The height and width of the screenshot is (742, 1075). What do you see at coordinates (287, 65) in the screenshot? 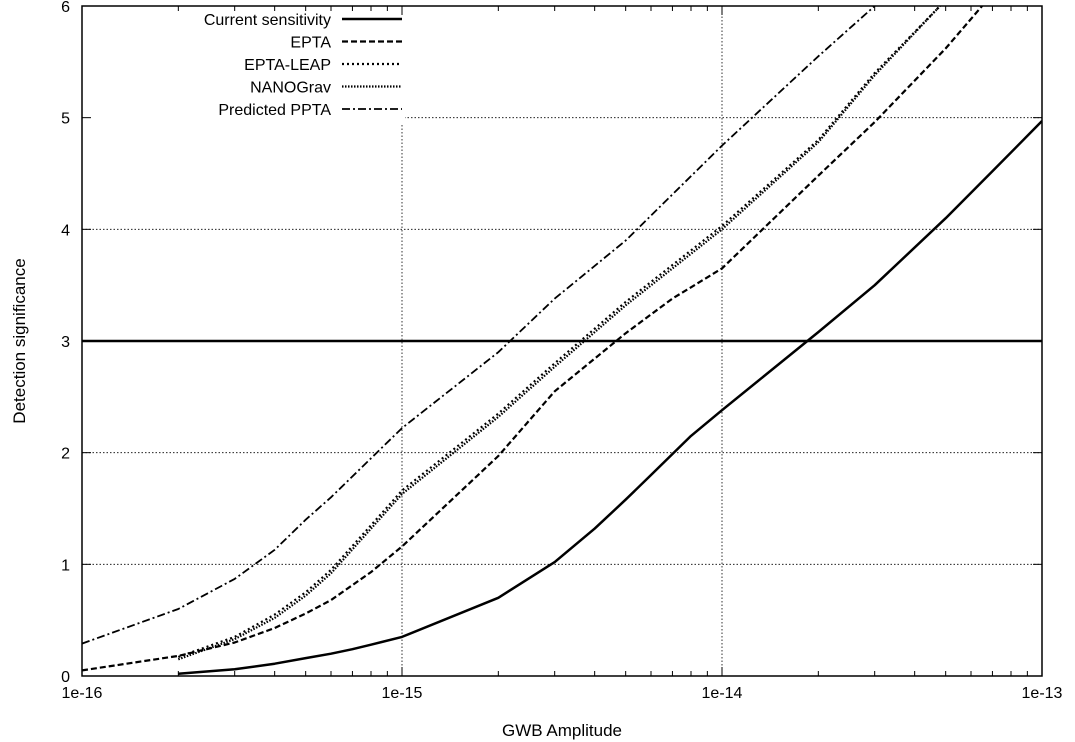
I see `legend-label: EPTA-LEAP` at bounding box center [287, 65].